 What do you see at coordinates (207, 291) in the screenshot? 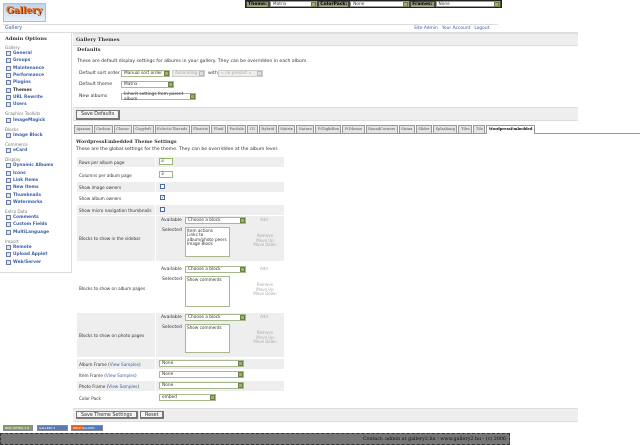
I see `album-selected-list: Show comments` at bounding box center [207, 291].